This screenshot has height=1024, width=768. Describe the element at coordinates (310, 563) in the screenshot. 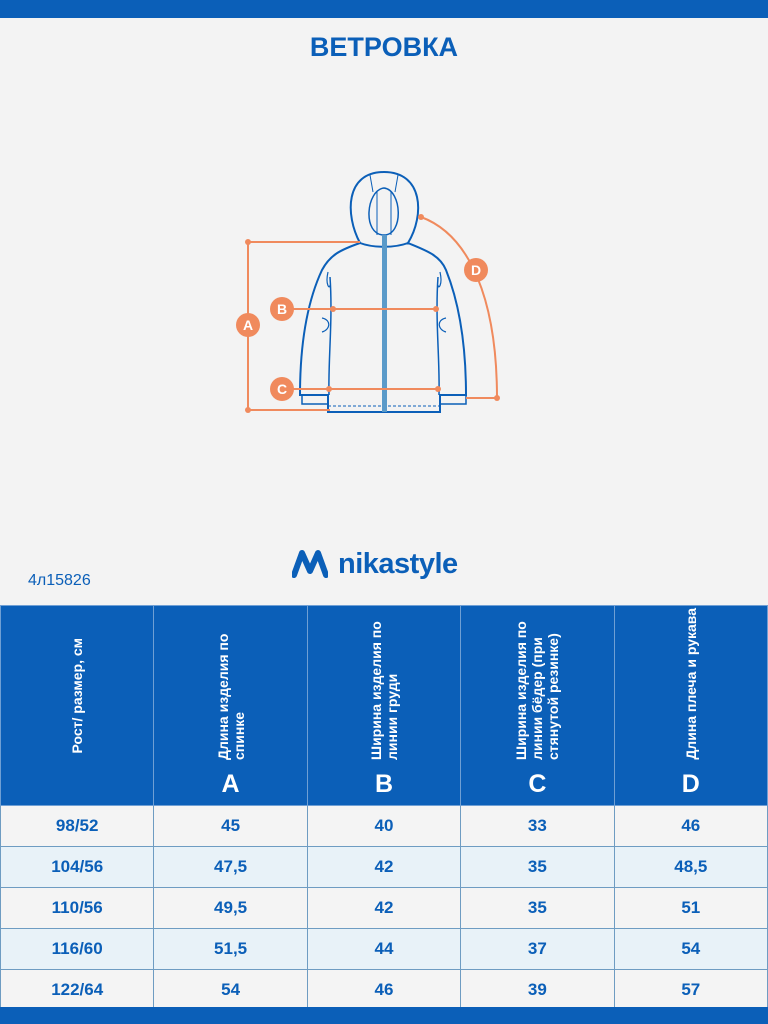

I see `nikastyle-logo-icon` at that location.